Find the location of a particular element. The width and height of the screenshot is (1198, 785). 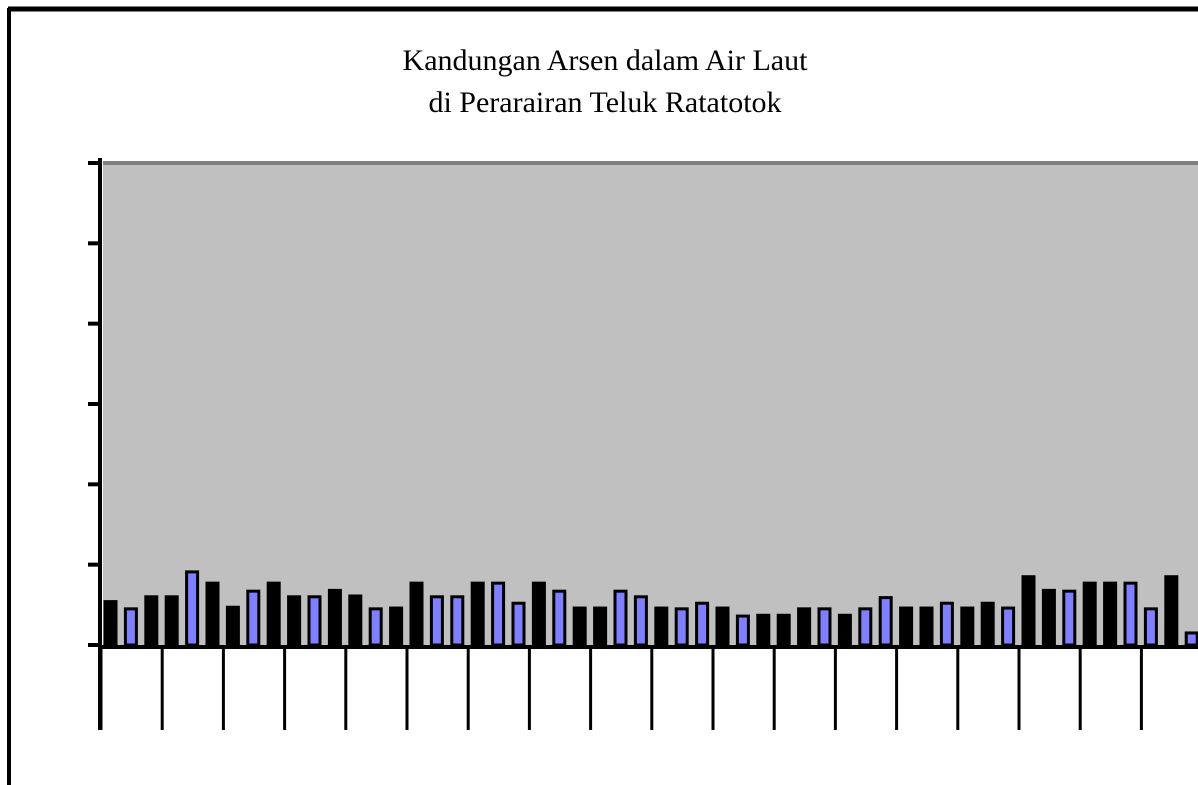

chart-title: di Perarairan Teluk Ratatotok is located at coordinates (604, 102).